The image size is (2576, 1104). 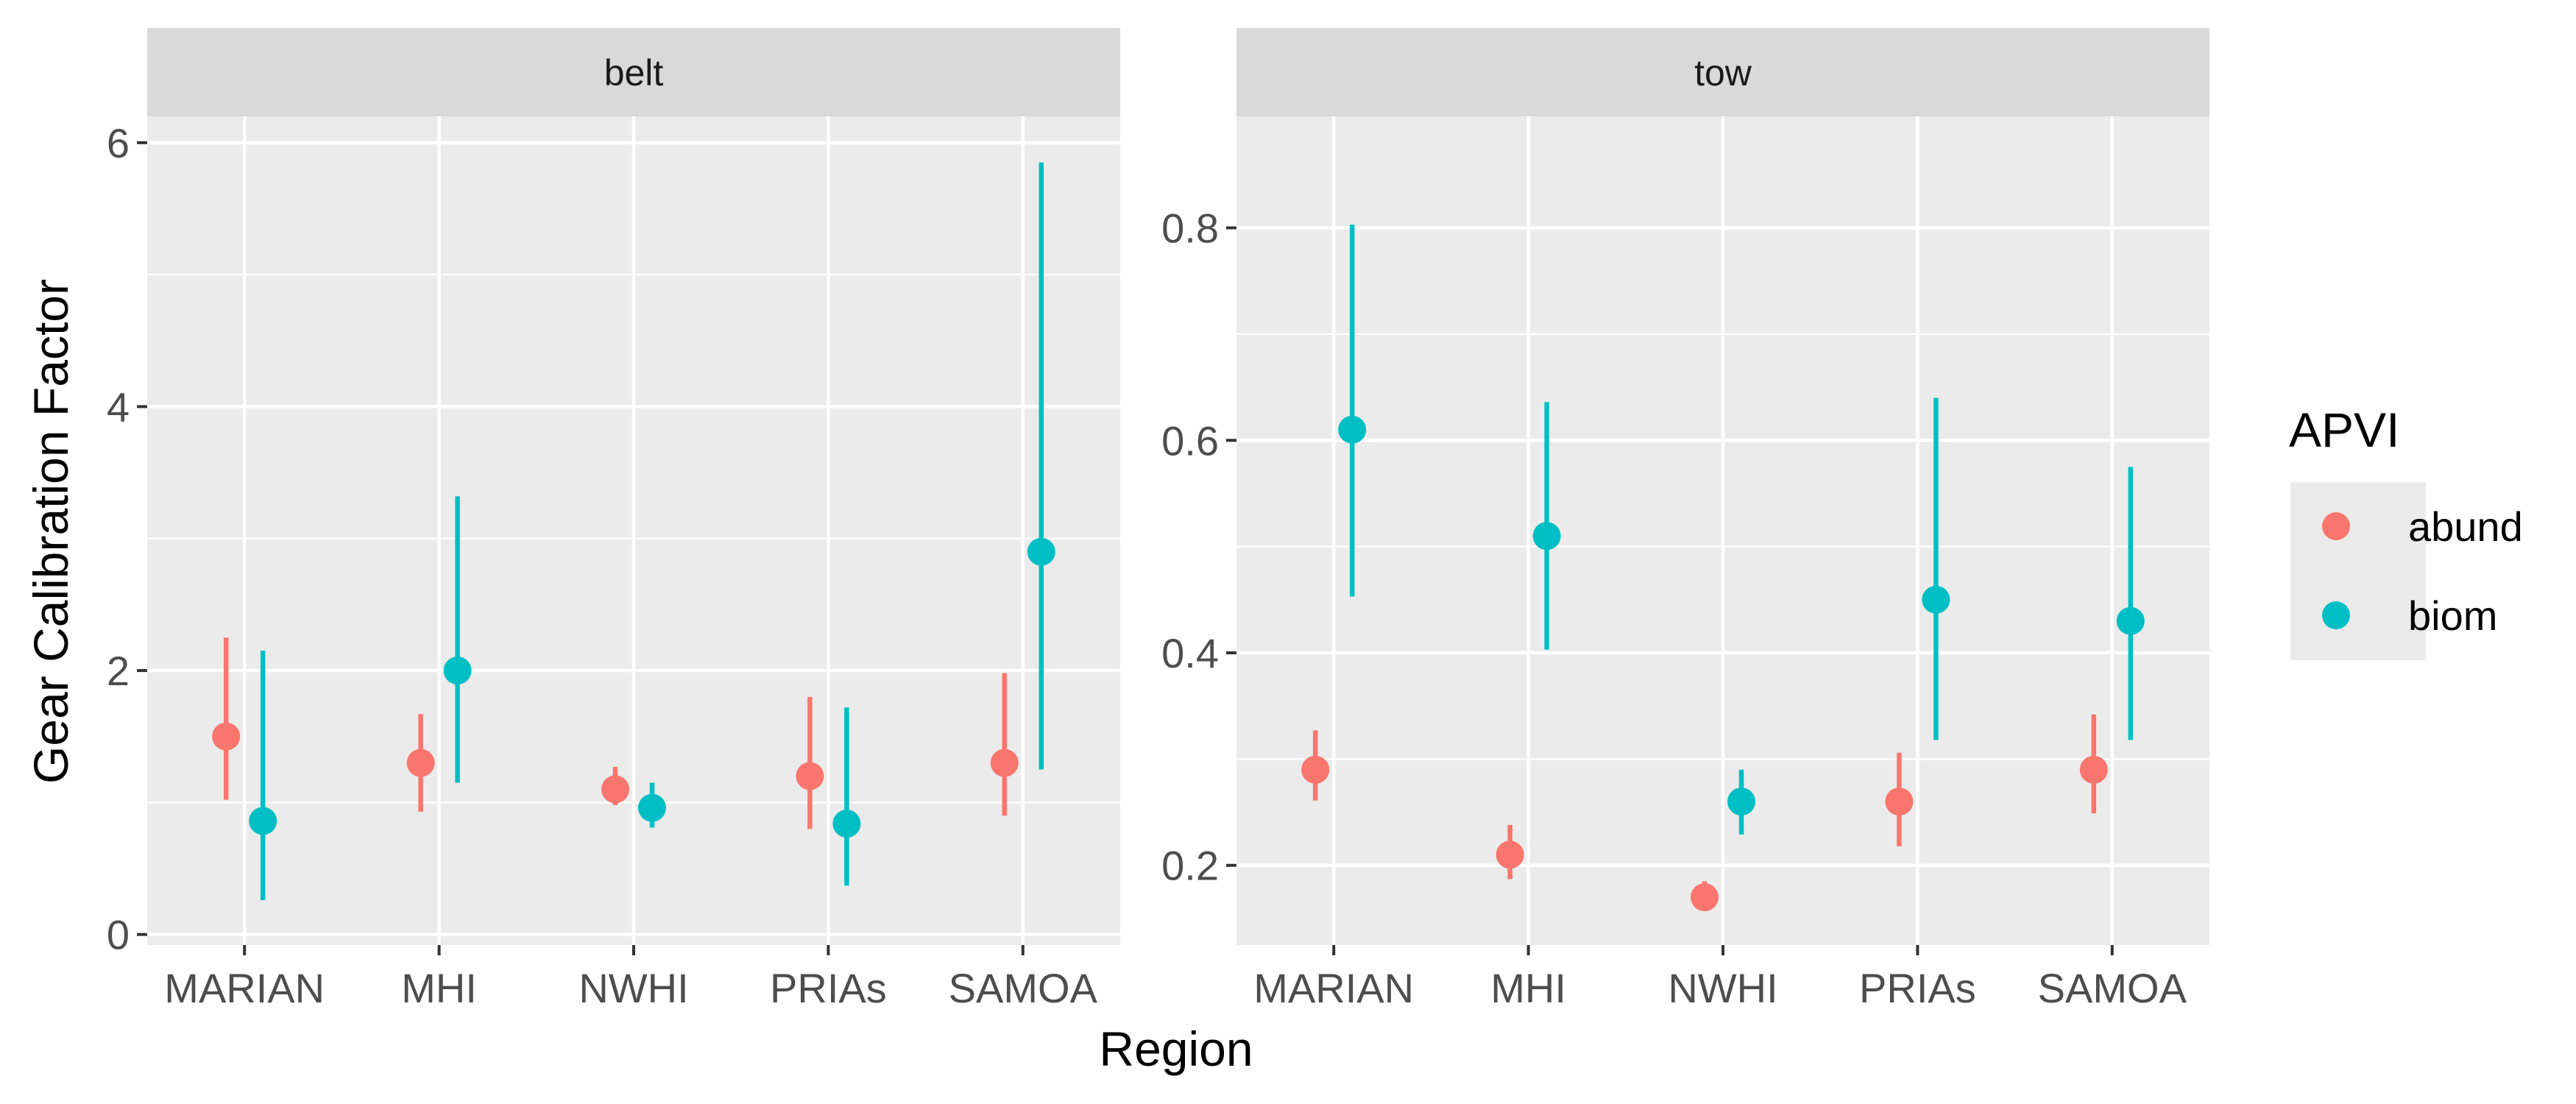 What do you see at coordinates (2336, 615) in the screenshot?
I see `legend-key-biom` at bounding box center [2336, 615].